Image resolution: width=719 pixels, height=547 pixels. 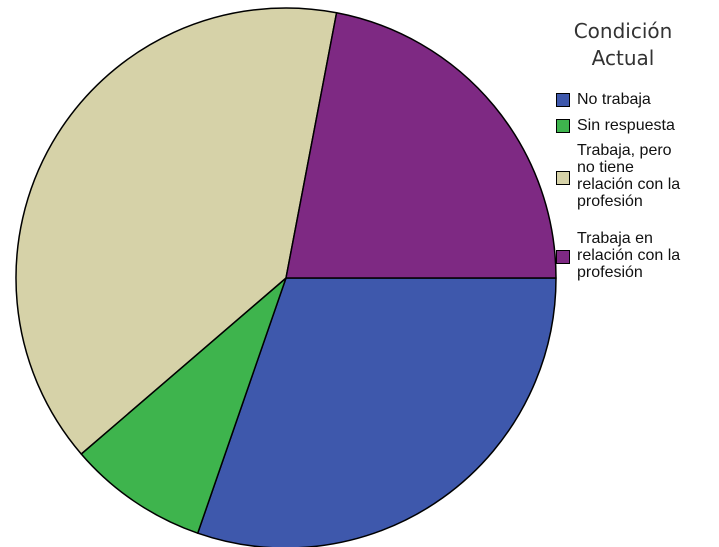 I want to click on legend-label-no-trabaja: No trabaja, so click(x=648, y=99).